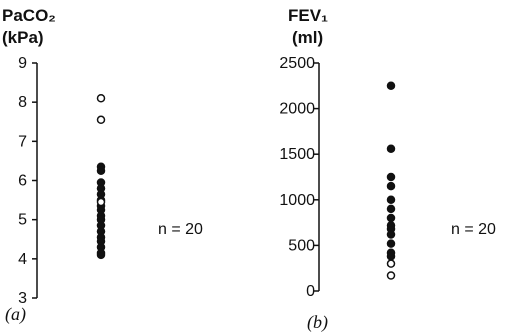 The width and height of the screenshot is (509, 334). What do you see at coordinates (22, 63) in the screenshot?
I see `panel-a-y-tick-label: 9` at bounding box center [22, 63].